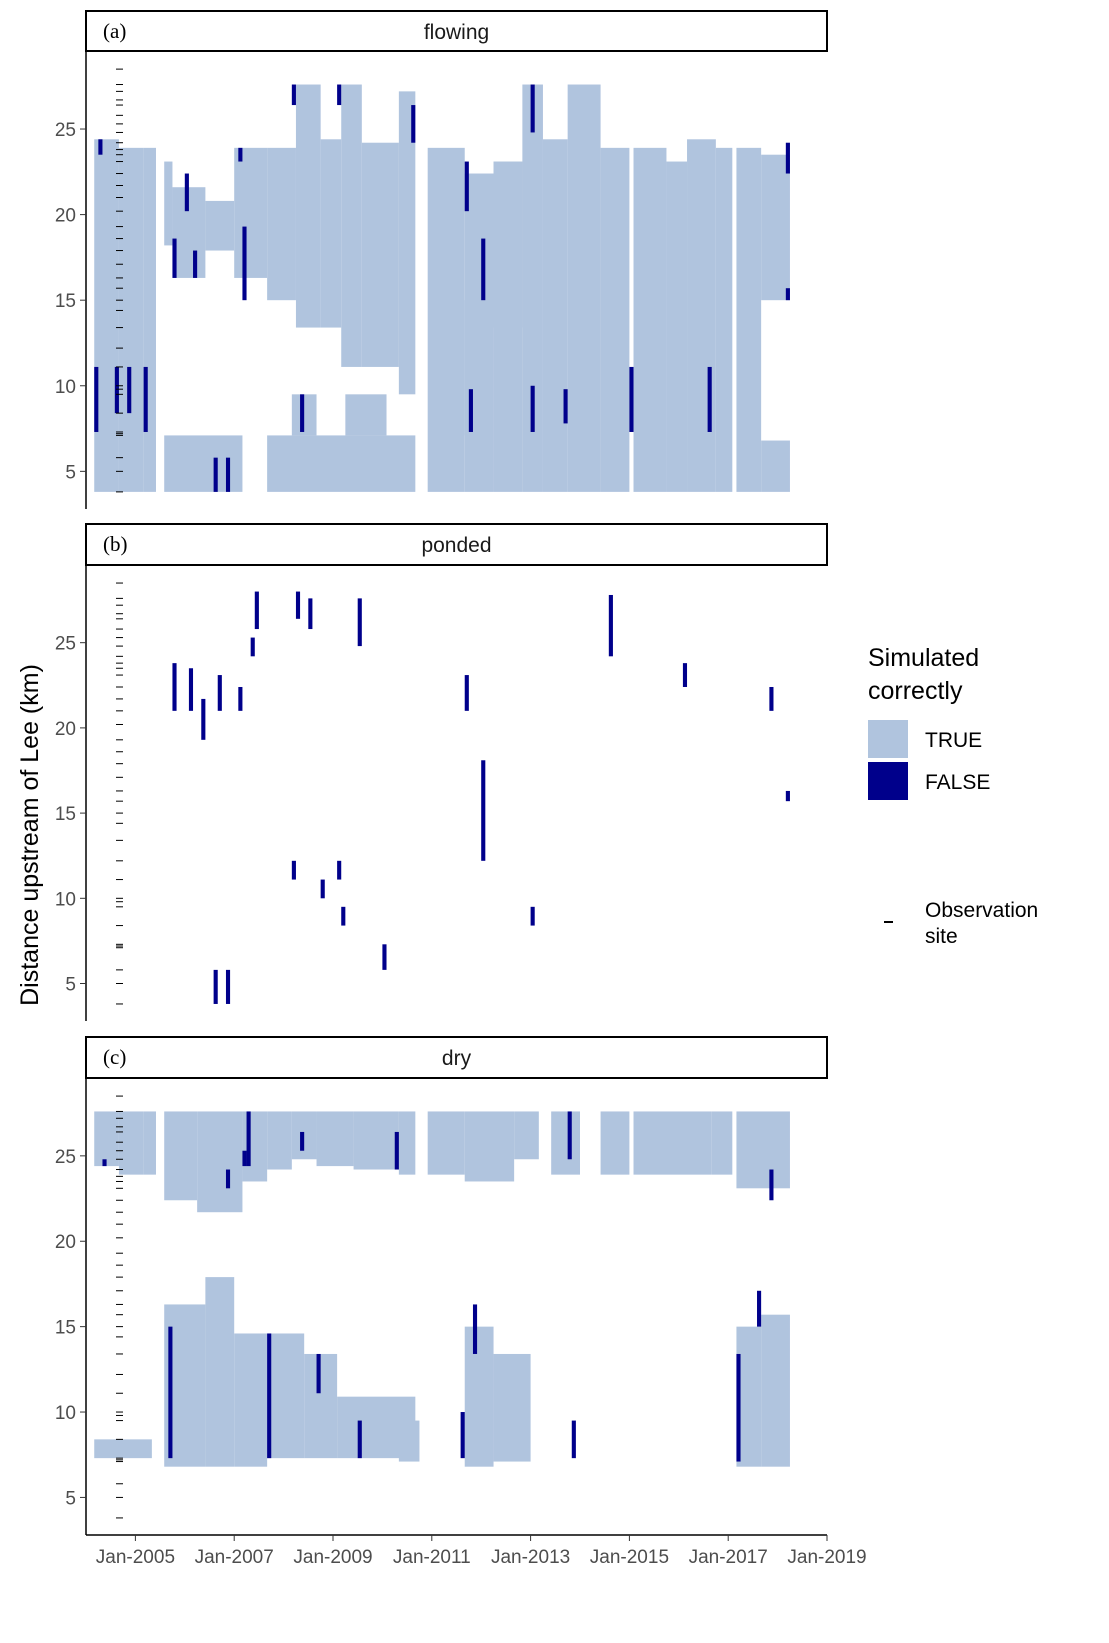 Image resolution: width=1109 pixels, height=1643 pixels. Describe the element at coordinates (941, 936) in the screenshot. I see `legend-observation-label-line2: site` at that location.